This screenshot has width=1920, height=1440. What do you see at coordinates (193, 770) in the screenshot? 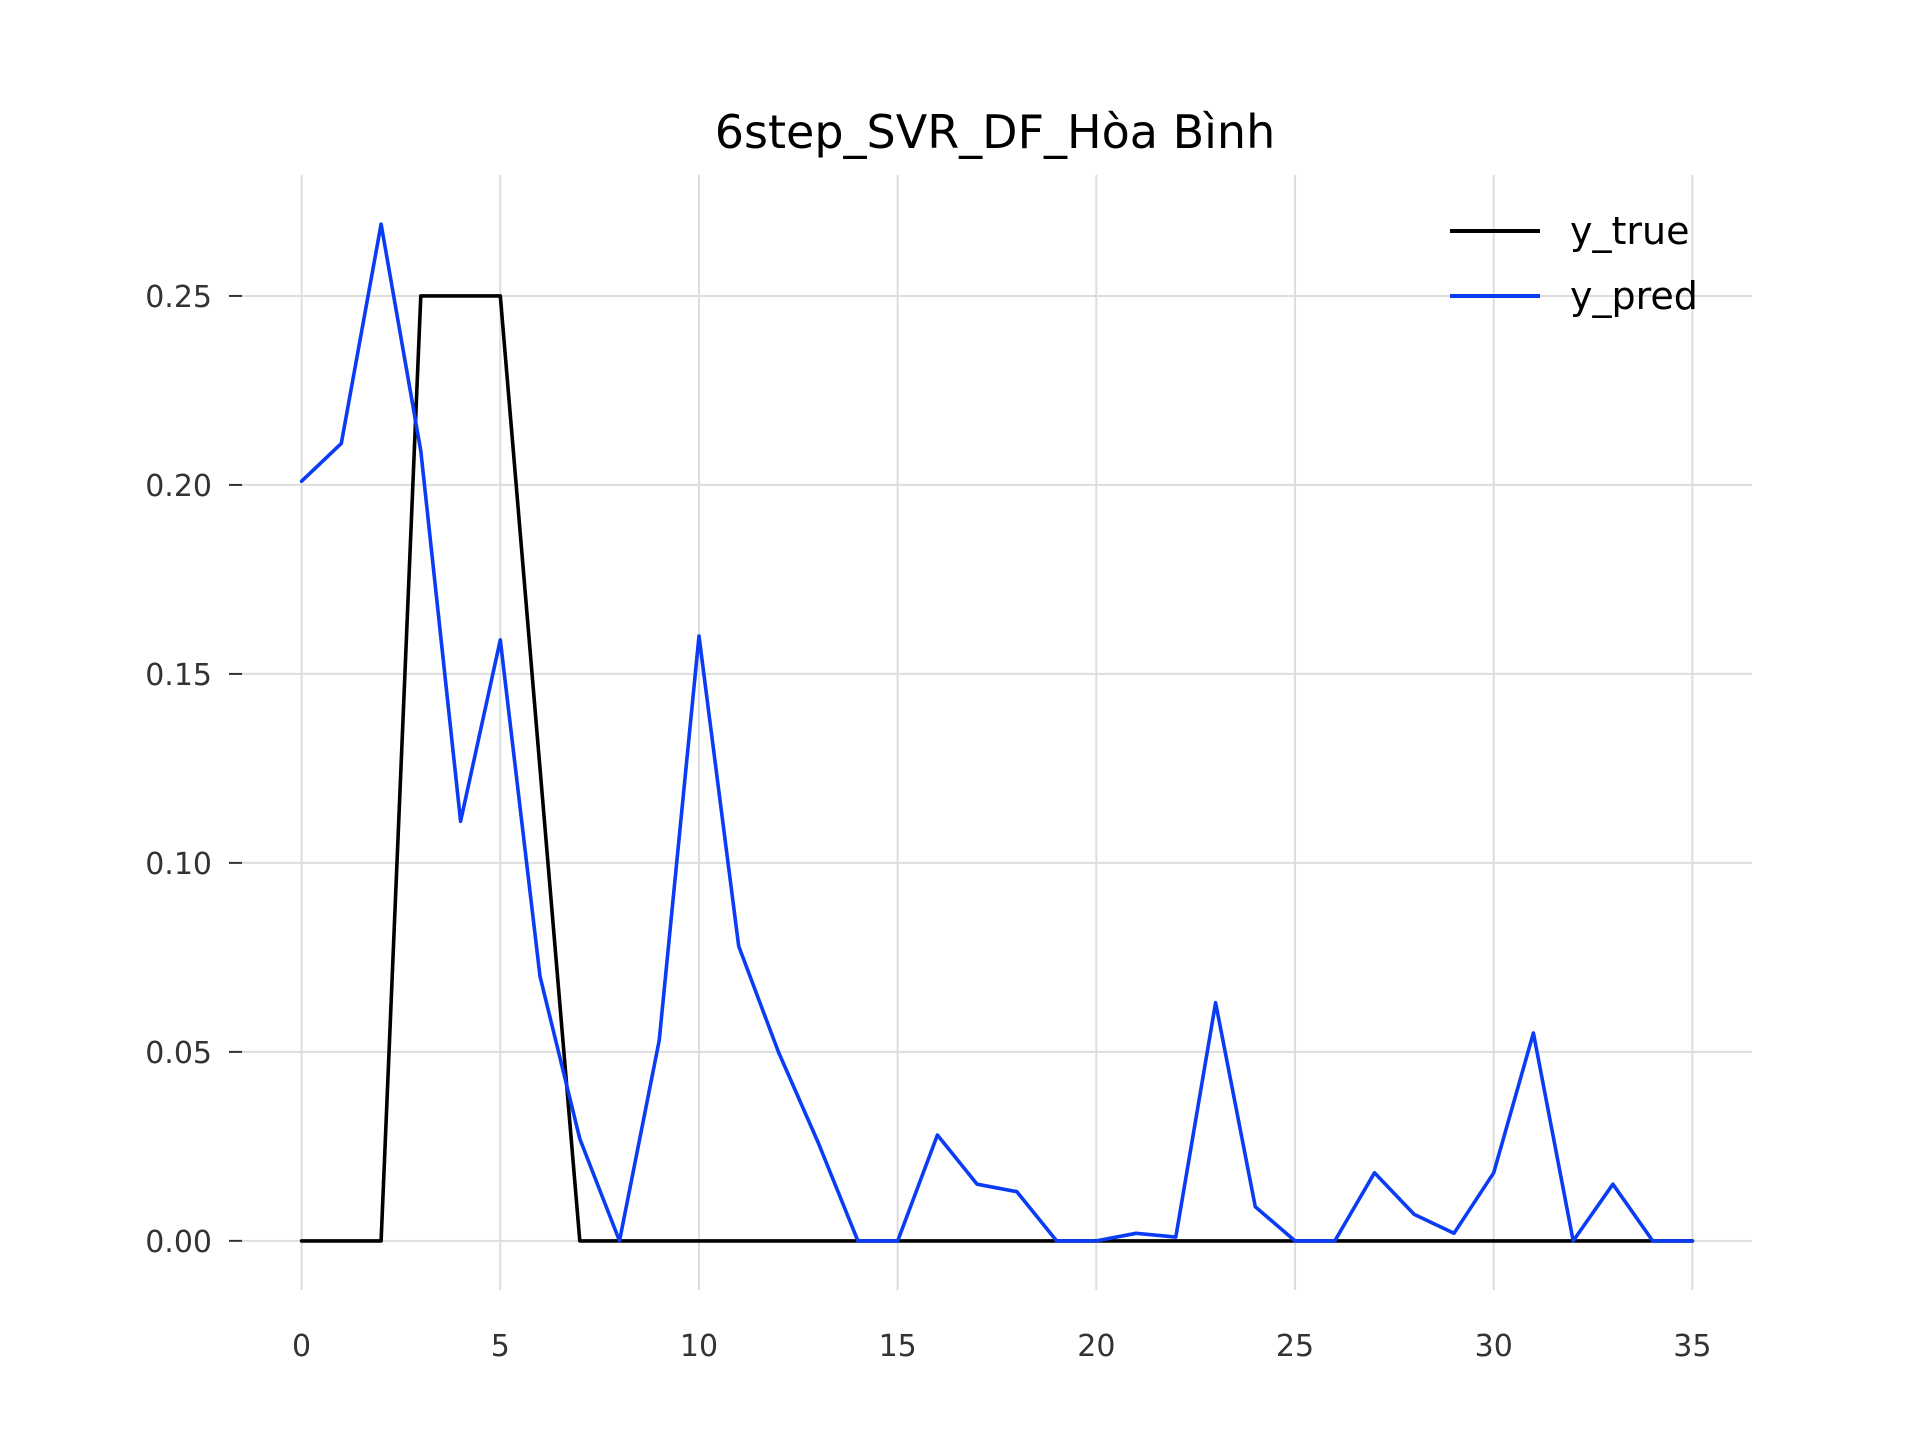
I see `y-axis: 0.00 0.05 0.10 0.15 0.20 0.25` at bounding box center [193, 770].